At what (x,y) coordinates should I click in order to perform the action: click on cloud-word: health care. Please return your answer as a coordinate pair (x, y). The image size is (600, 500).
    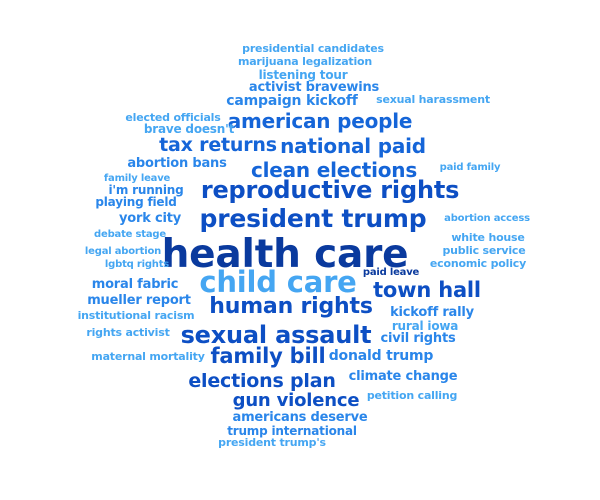
    Looking at the image, I should click on (285, 254).